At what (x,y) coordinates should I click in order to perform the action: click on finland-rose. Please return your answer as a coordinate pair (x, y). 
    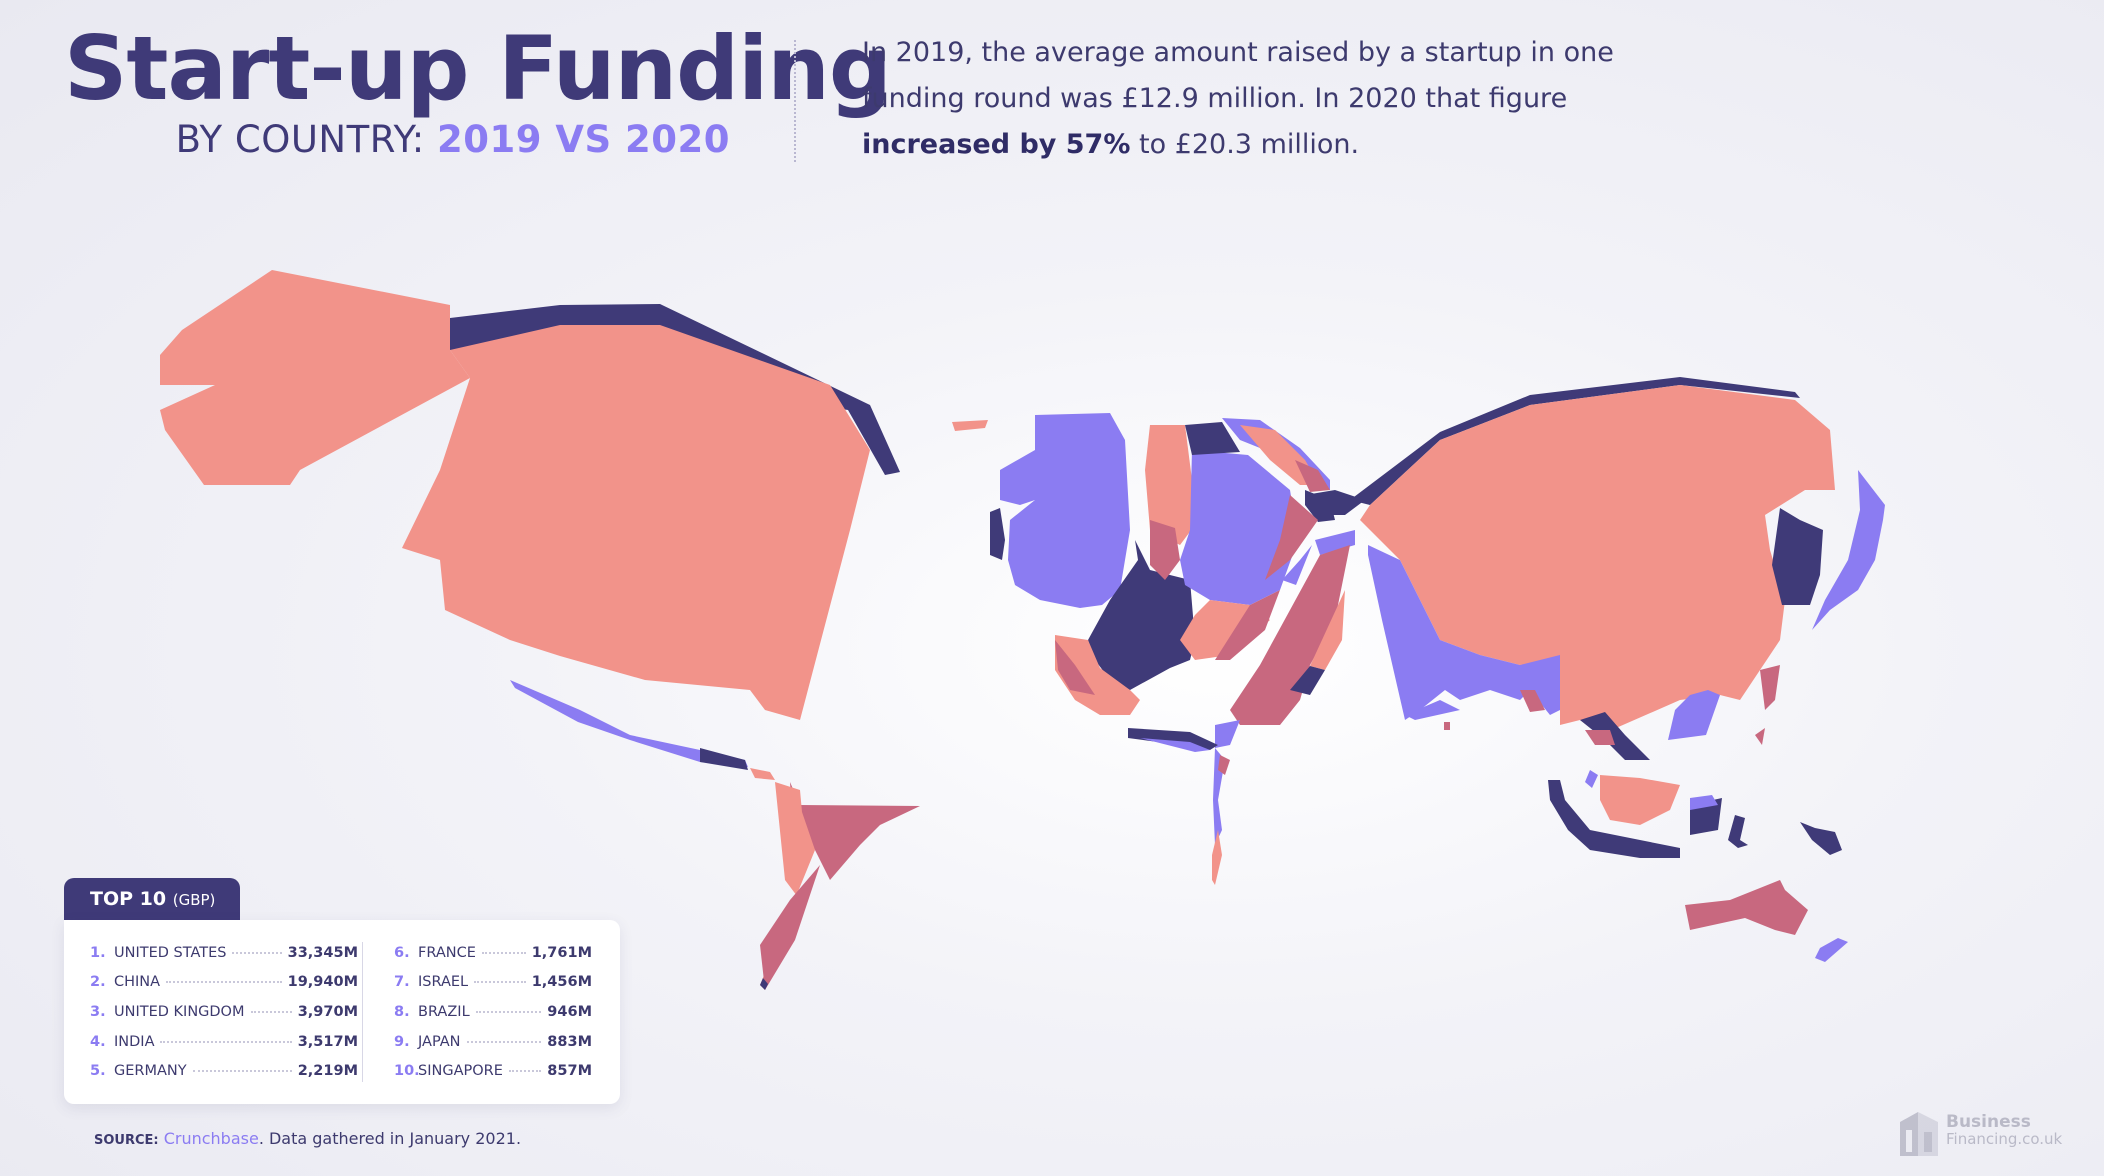
    Looking at the image, I should click on (1312, 476).